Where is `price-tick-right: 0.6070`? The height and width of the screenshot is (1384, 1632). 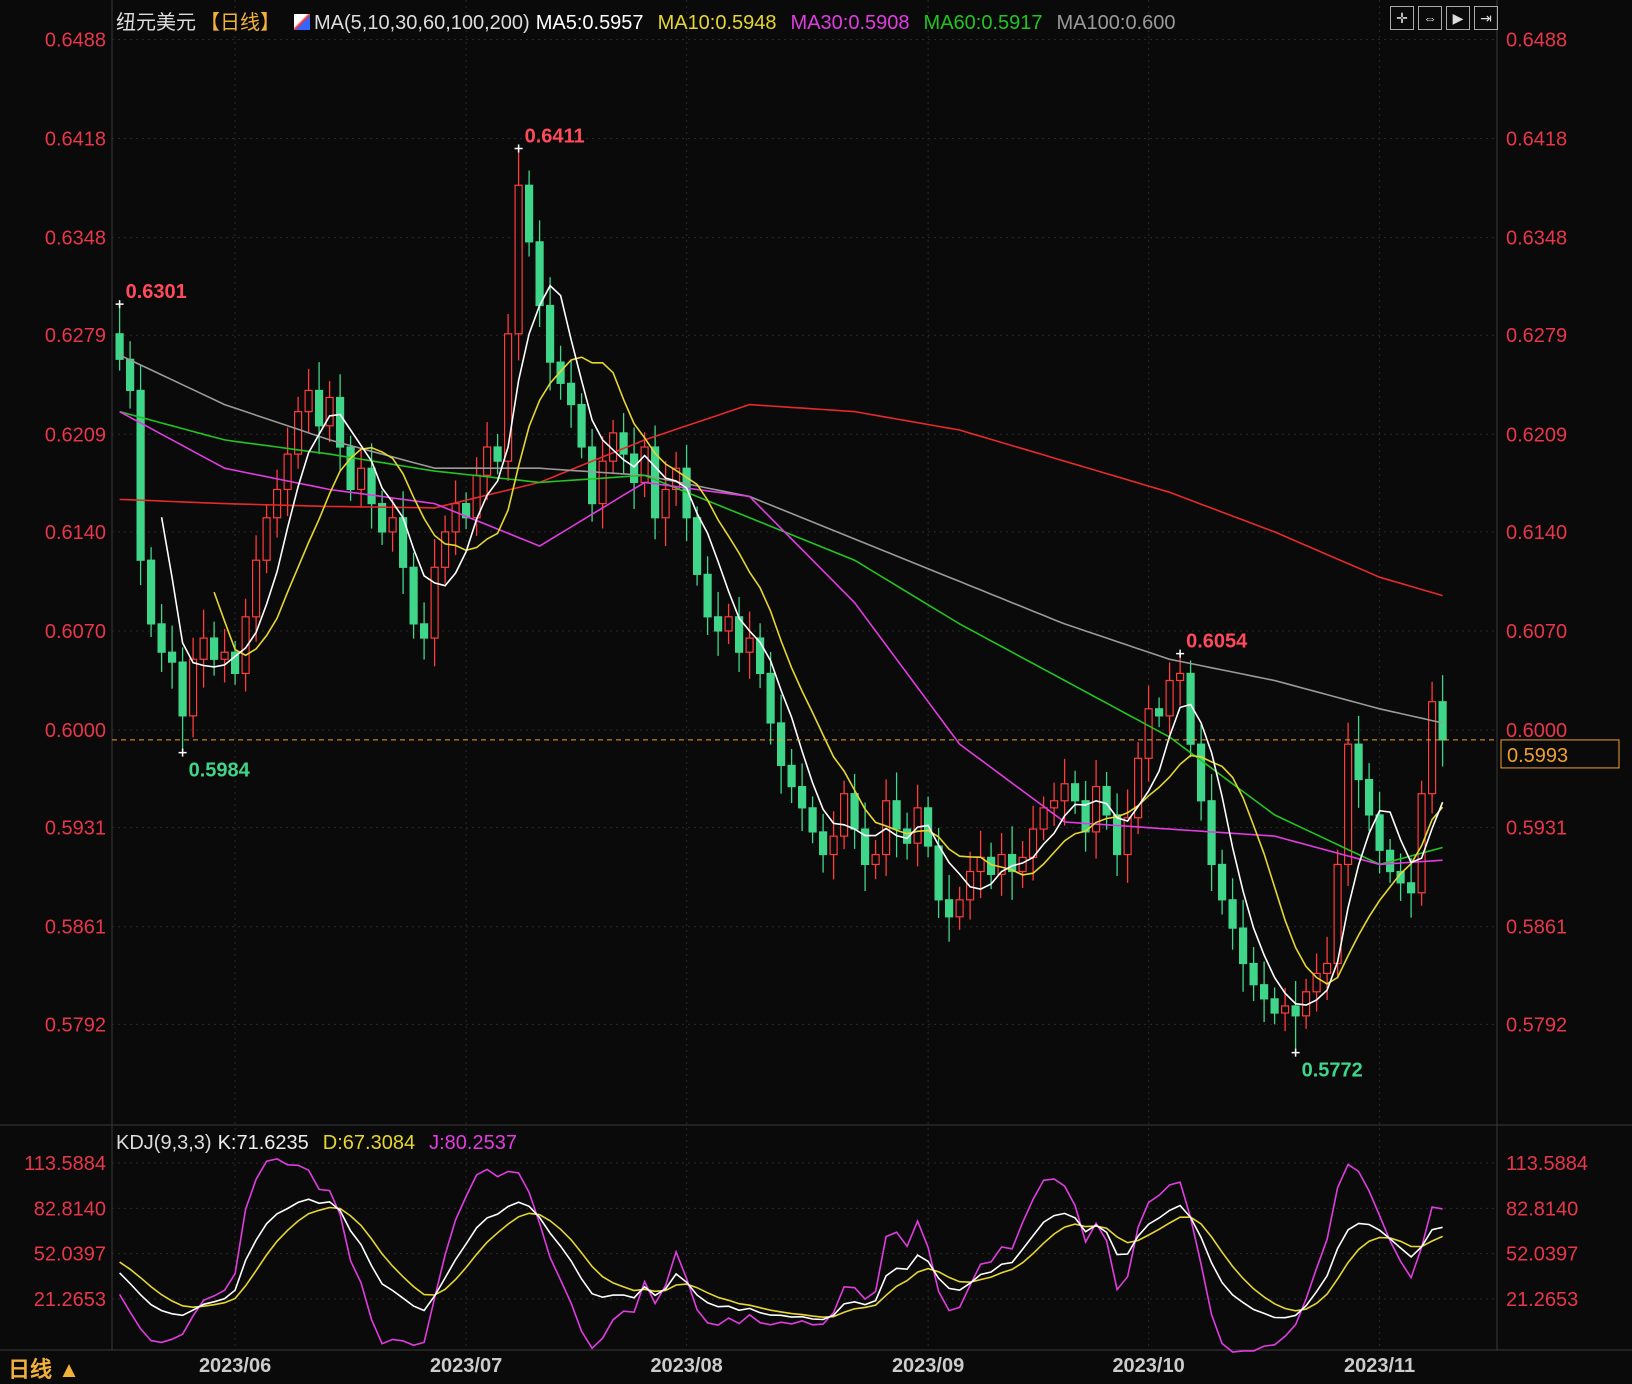
price-tick-right: 0.6070 is located at coordinates (1536, 632).